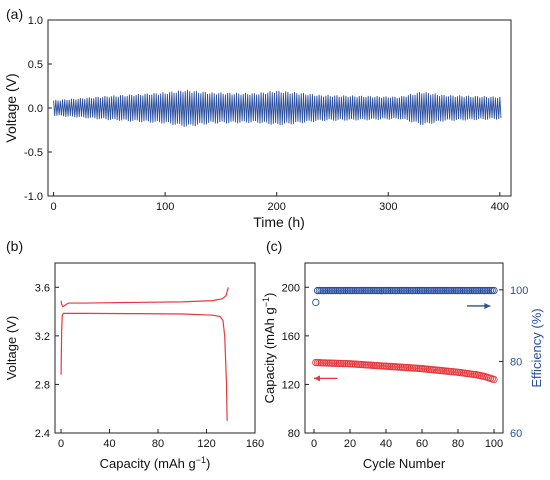 This screenshot has width=550, height=480. I want to click on arrow-left-head, so click(317, 378).